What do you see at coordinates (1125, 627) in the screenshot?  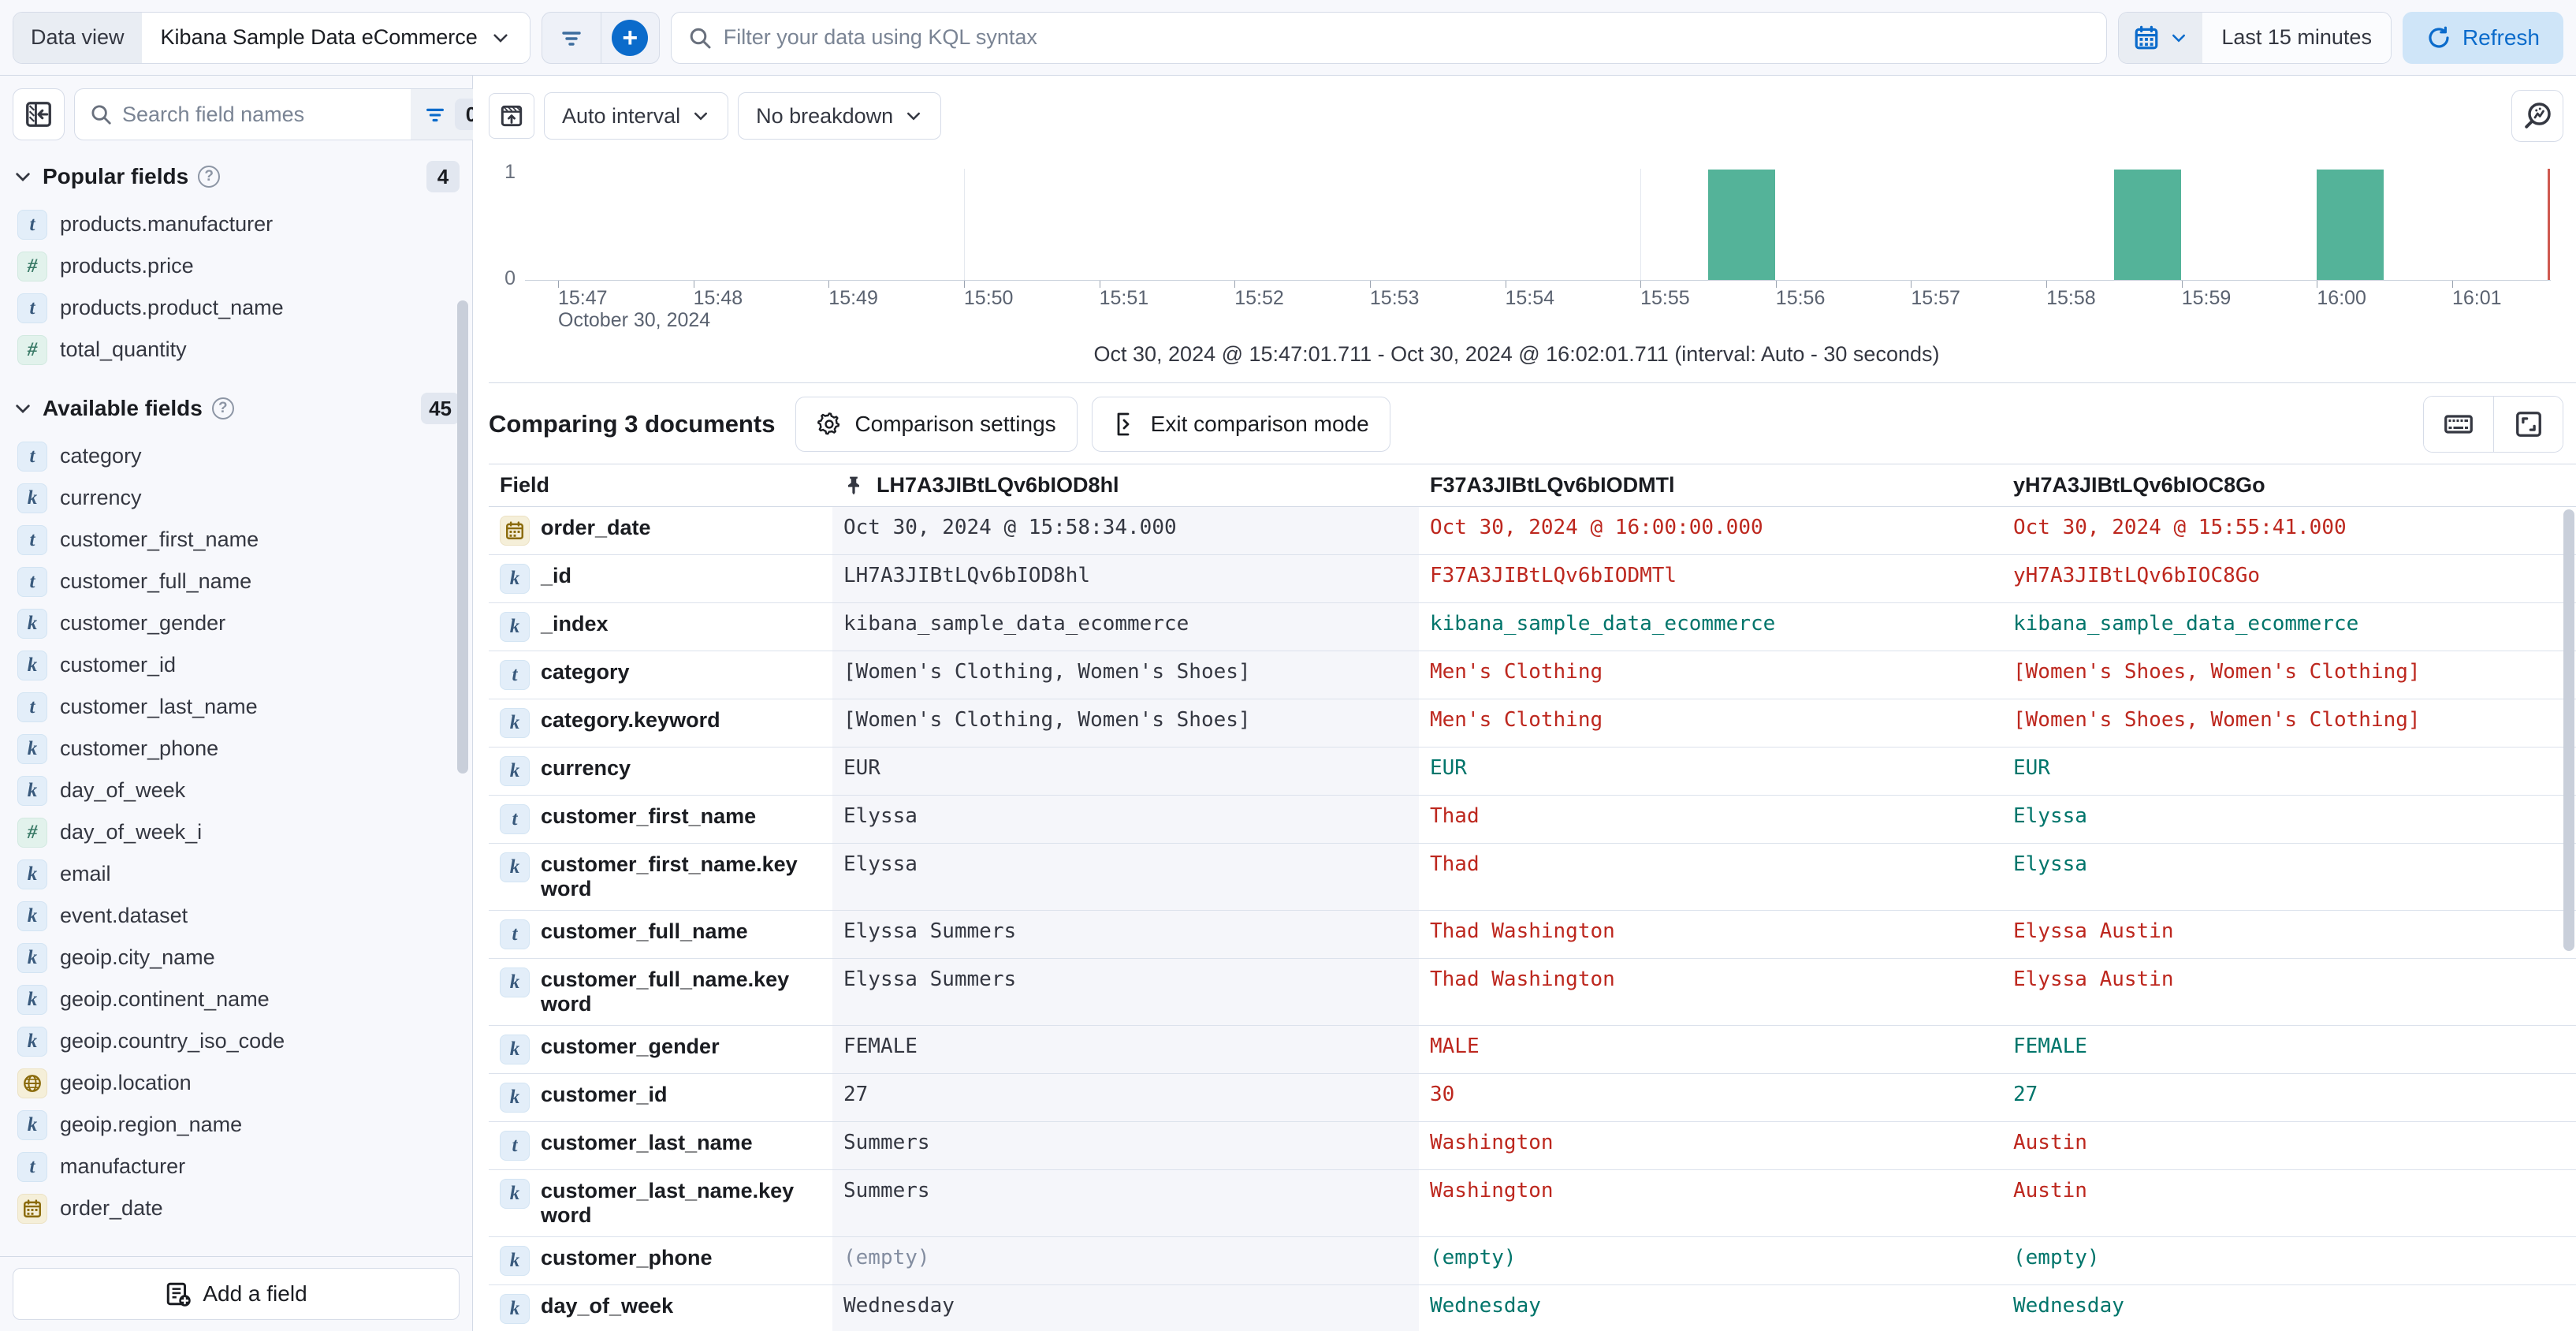 I see `base-doc-cell: kibana_sample_data_ecommerce` at bounding box center [1125, 627].